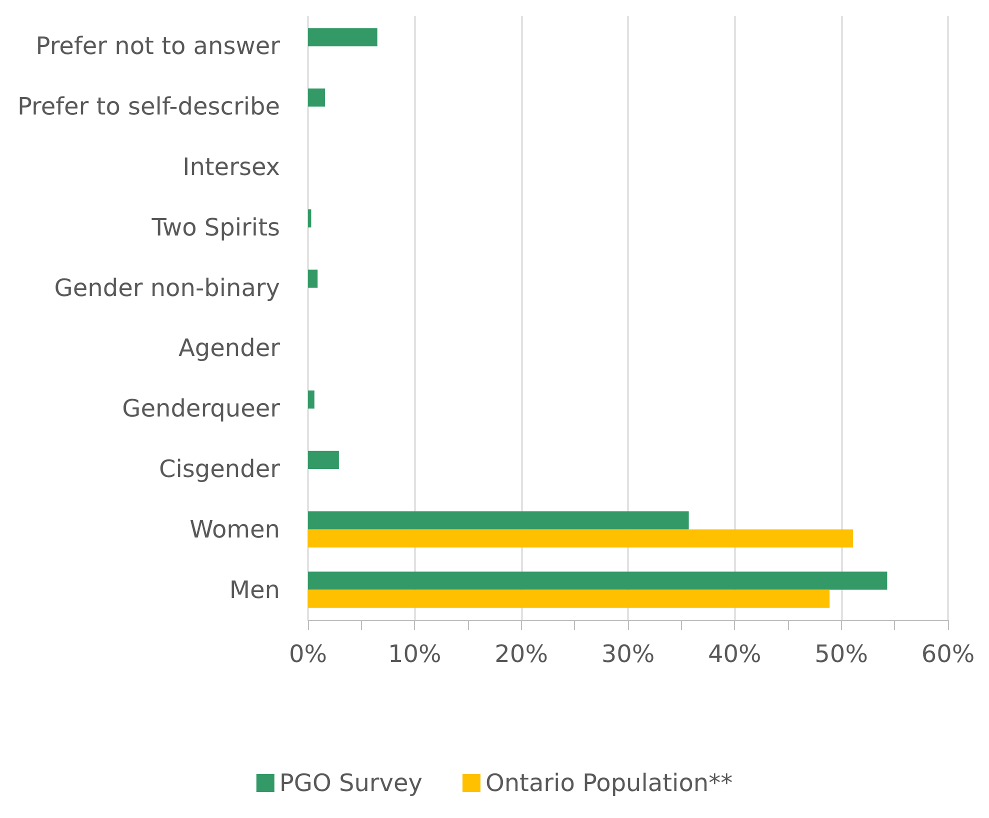 This screenshot has width=989, height=818. Describe the element at coordinates (254, 590) in the screenshot. I see `y-tick-label: Men` at that location.